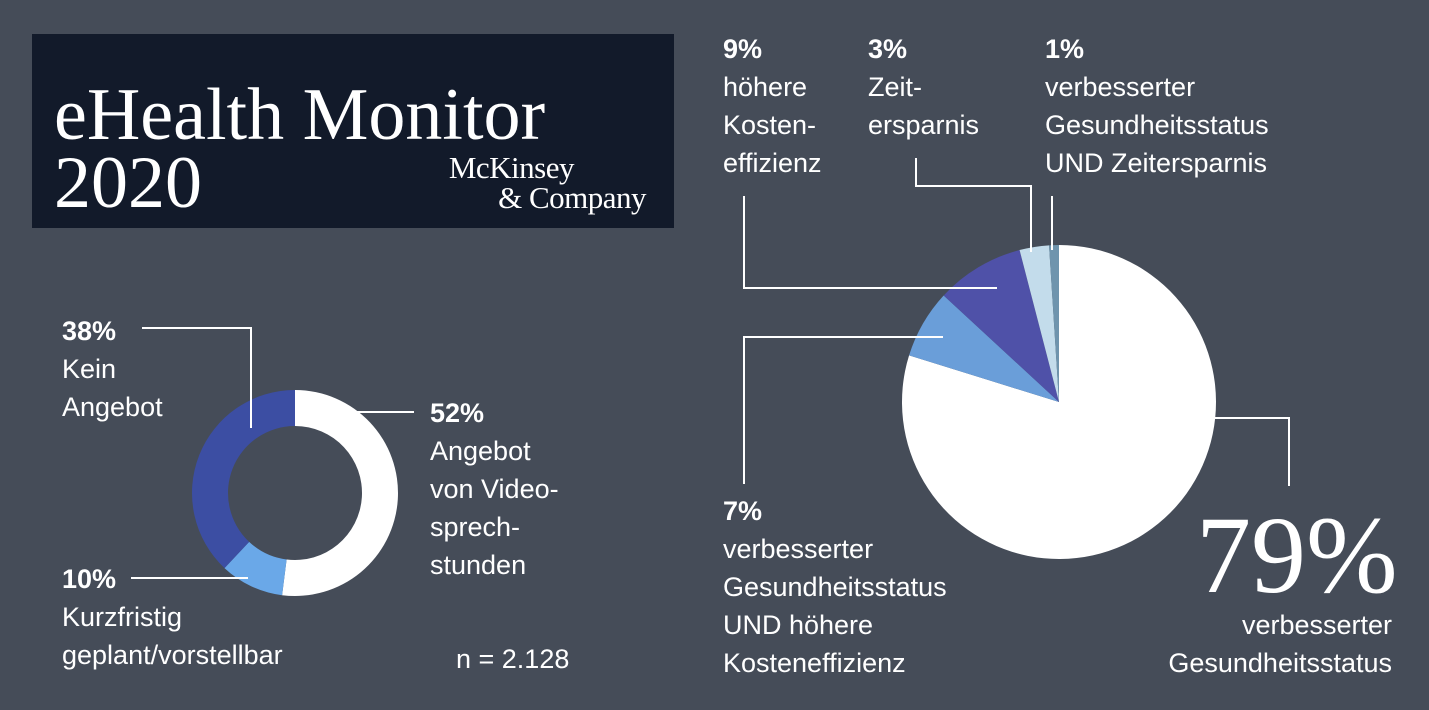 Image resolution: width=1429 pixels, height=710 pixels. What do you see at coordinates (480, 451) in the screenshot?
I see `donut-label-52-line-1: Angebot` at bounding box center [480, 451].